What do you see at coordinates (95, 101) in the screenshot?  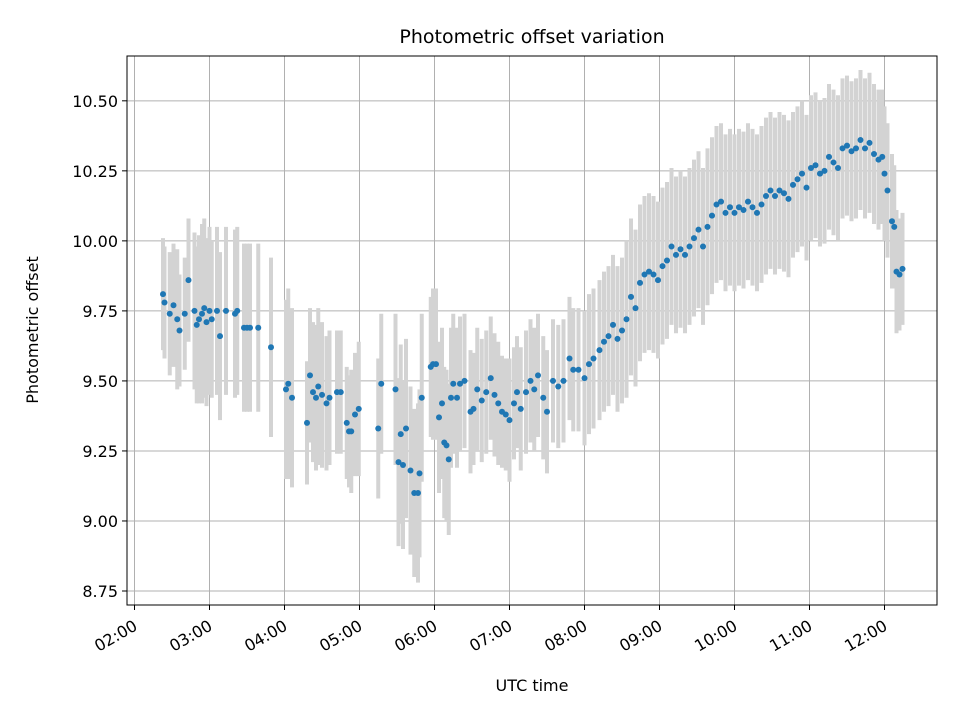 I see `y-tick-label: 10.50` at bounding box center [95, 101].